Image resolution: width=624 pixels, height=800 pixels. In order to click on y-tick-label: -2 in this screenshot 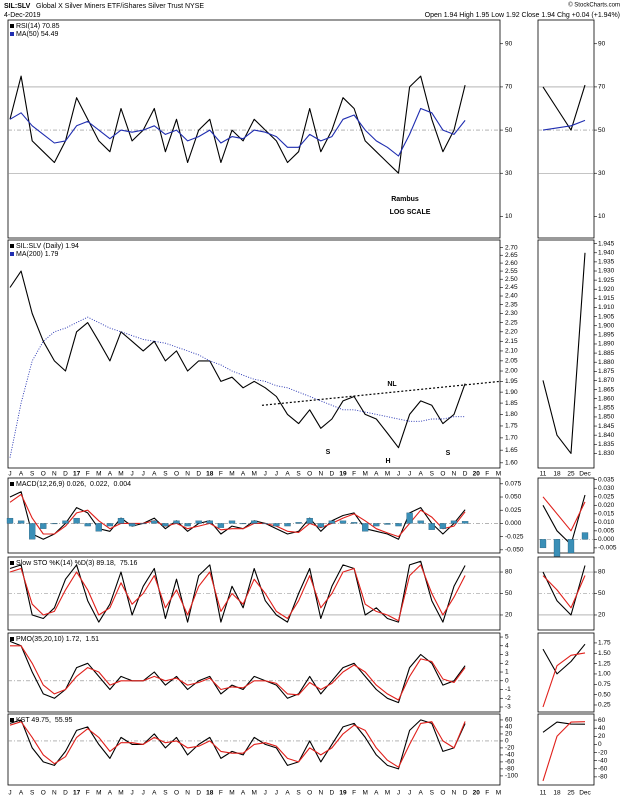, I will do `click(508, 698)`.